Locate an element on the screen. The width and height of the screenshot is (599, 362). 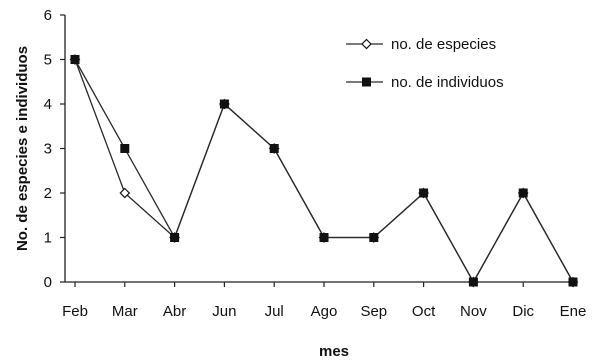
y-tick-label: 1 is located at coordinates (48, 238).